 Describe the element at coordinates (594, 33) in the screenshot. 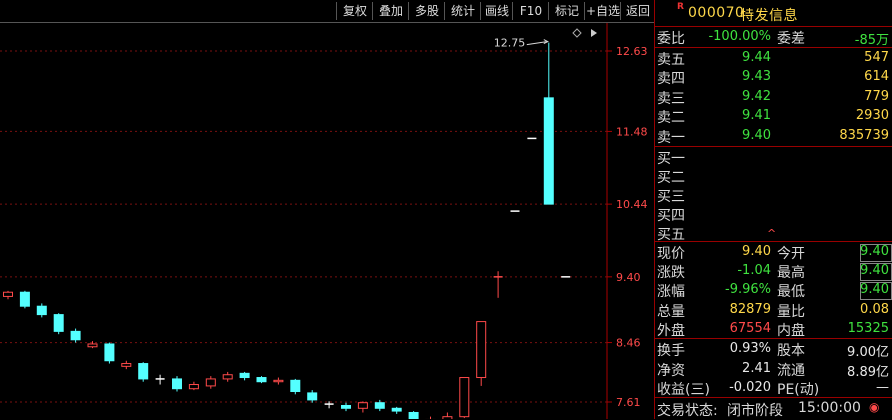

I see `scroll-right-icon` at that location.